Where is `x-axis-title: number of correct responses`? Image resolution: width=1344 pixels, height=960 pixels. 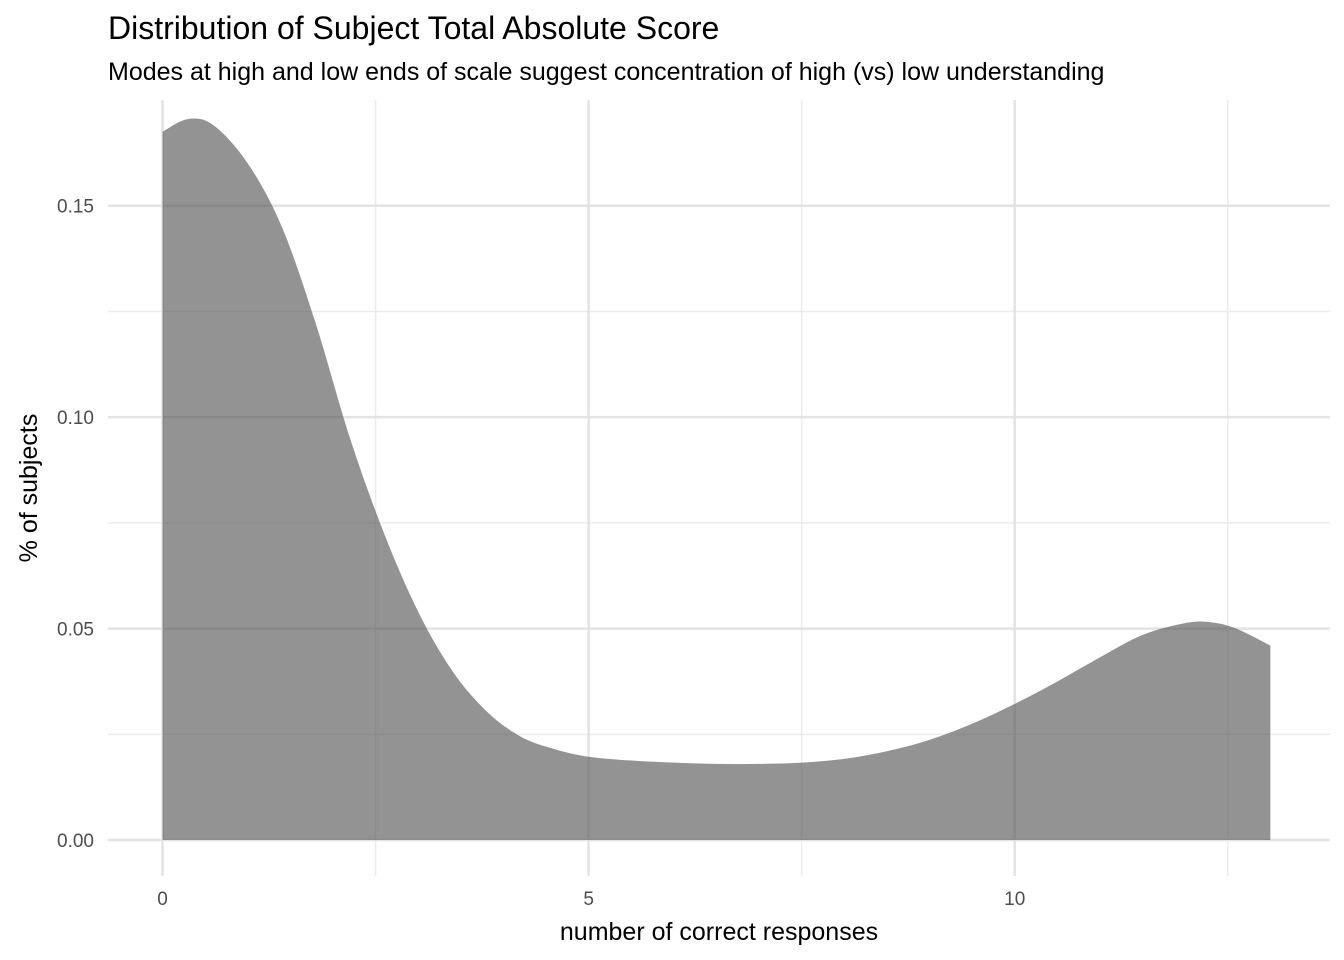
x-axis-title: number of correct responses is located at coordinates (719, 932).